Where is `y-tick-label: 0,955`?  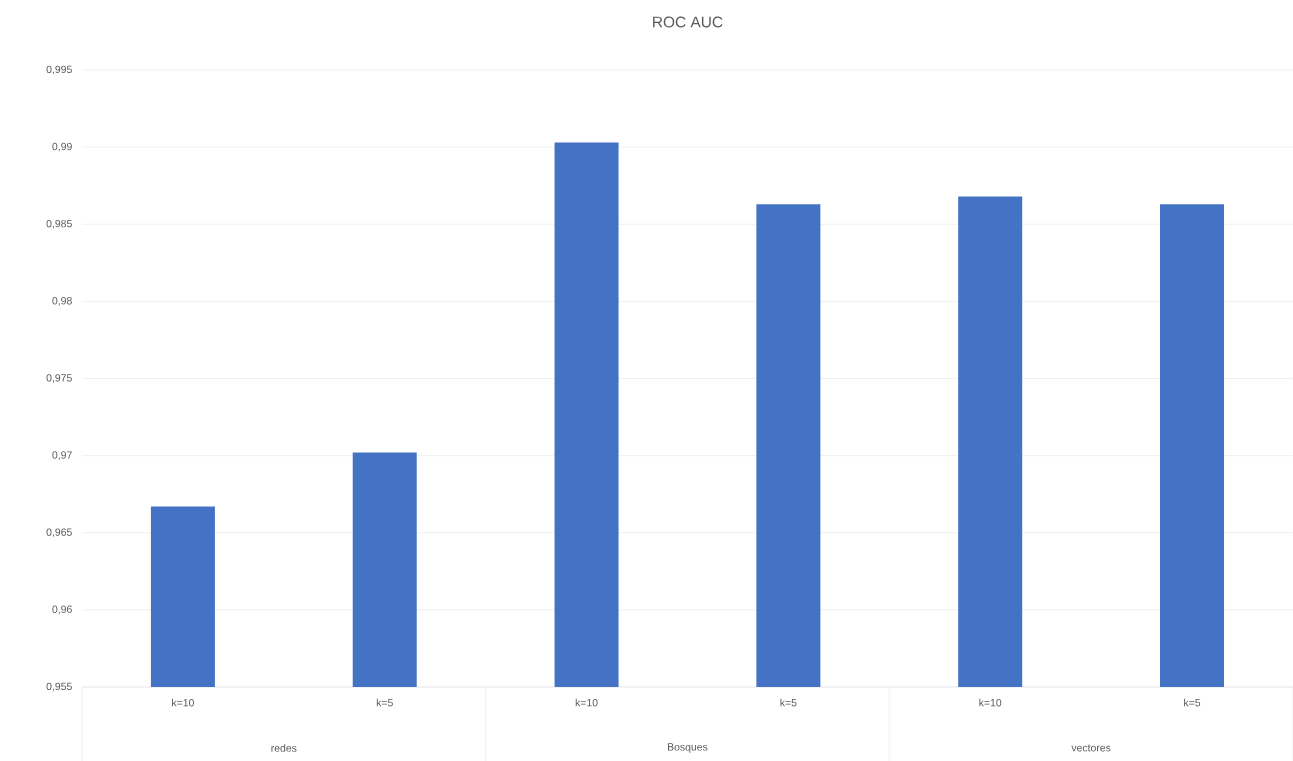 y-tick-label: 0,955 is located at coordinates (59, 687).